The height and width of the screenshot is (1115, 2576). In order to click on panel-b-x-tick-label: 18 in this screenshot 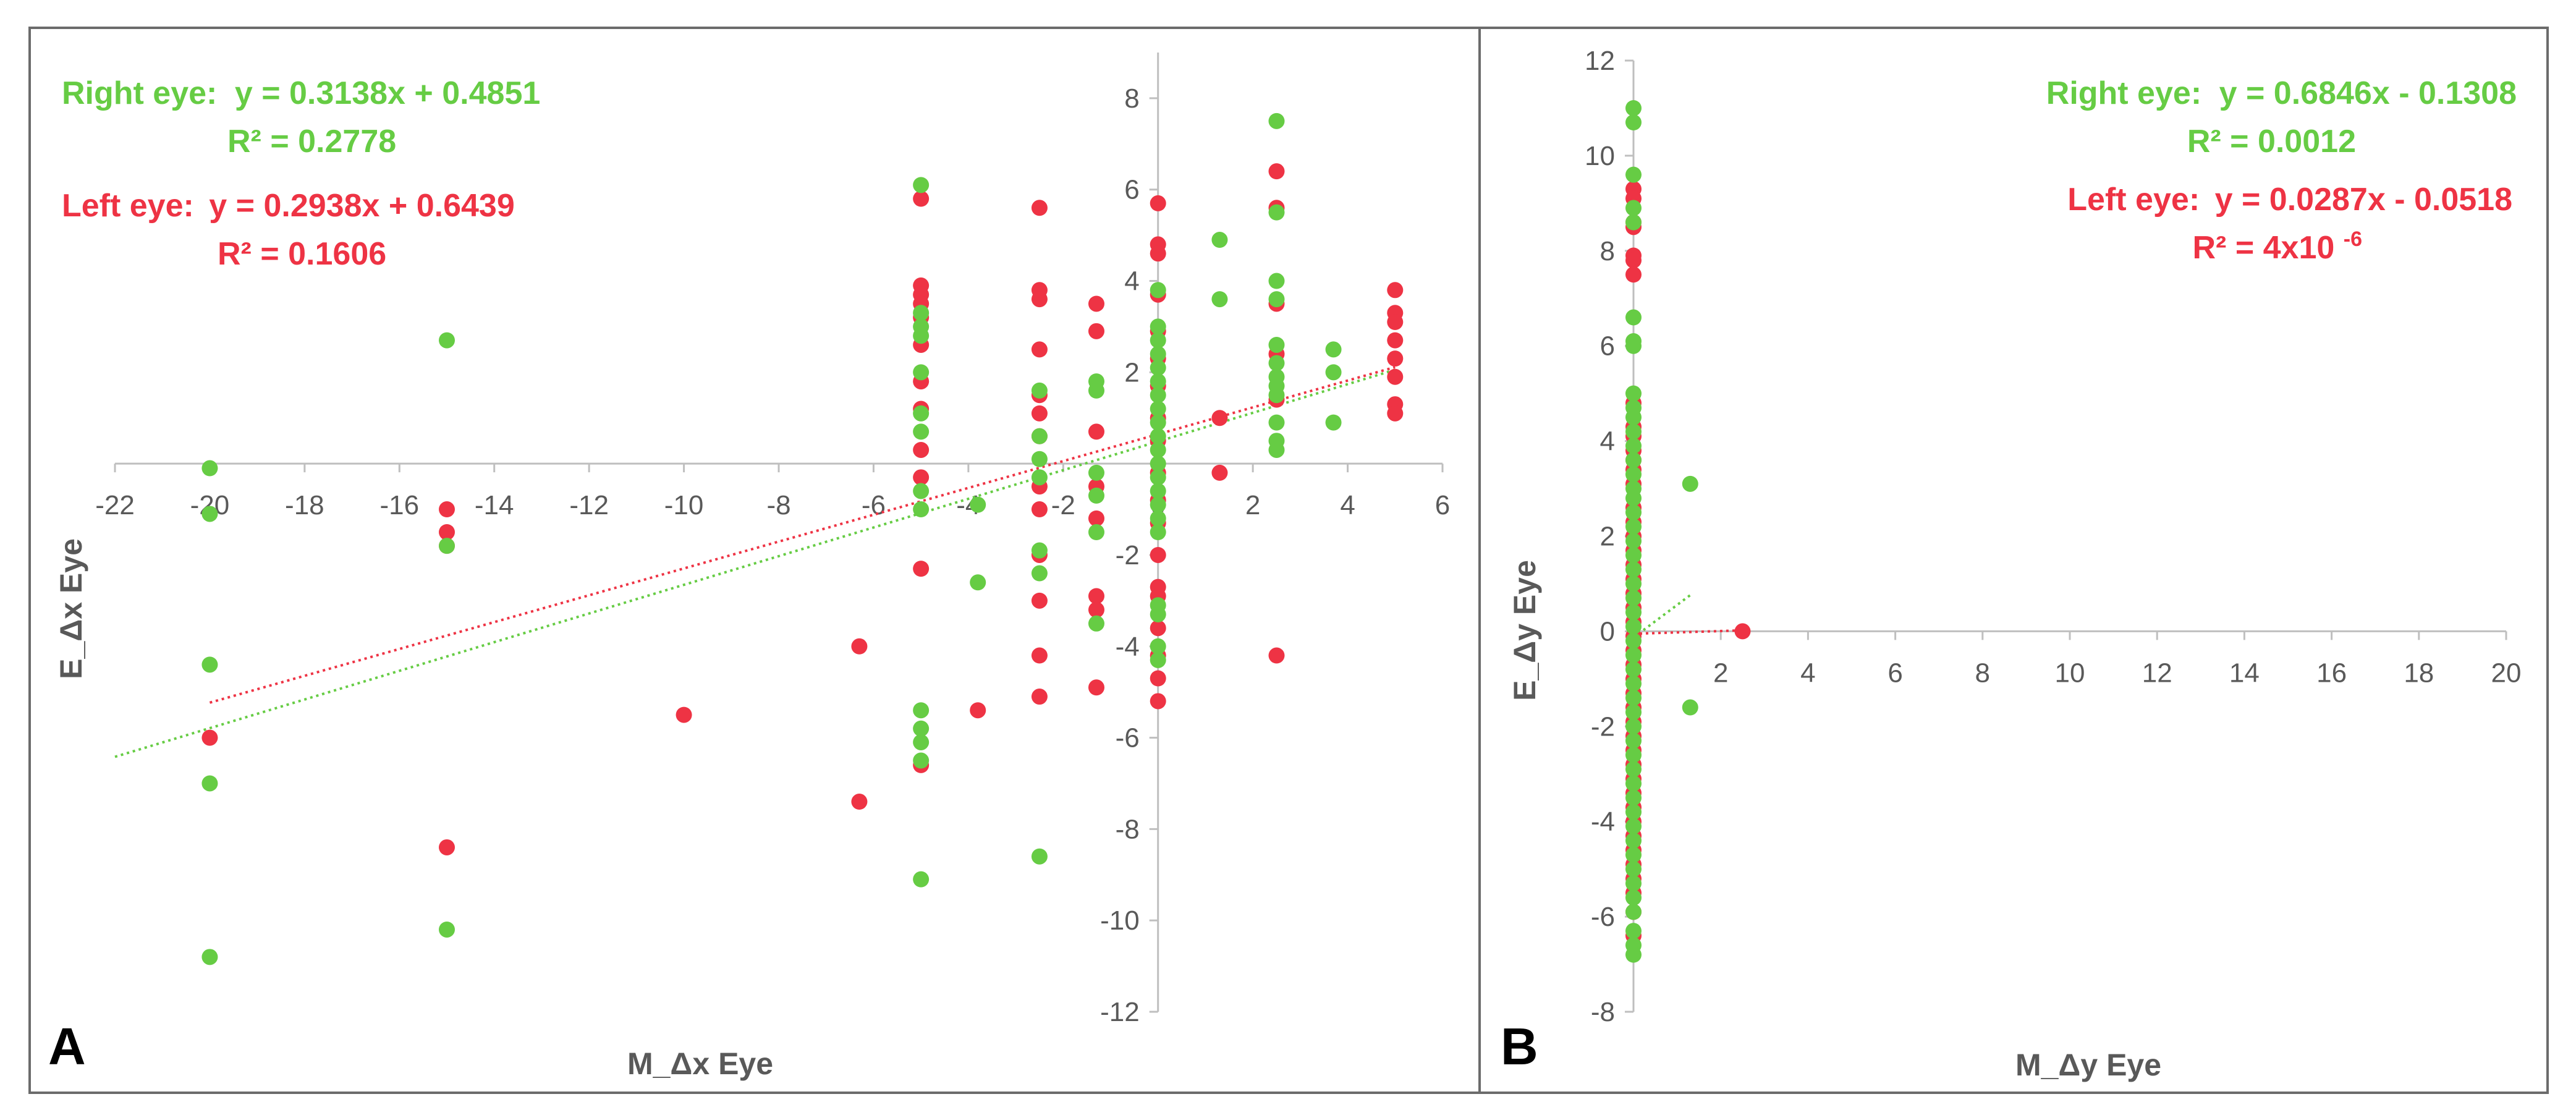, I will do `click(2419, 673)`.